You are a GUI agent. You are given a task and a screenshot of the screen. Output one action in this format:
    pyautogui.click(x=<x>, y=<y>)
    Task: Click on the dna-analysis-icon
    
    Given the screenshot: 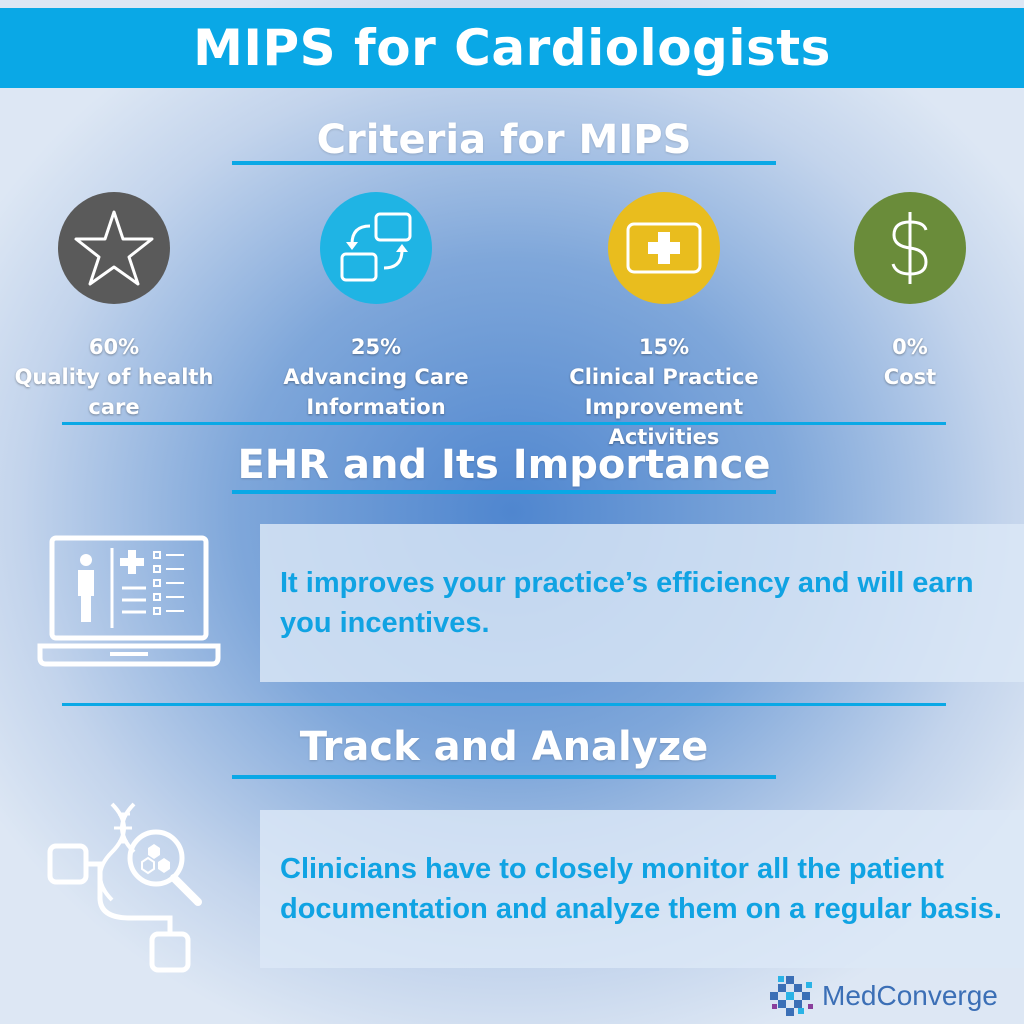 What is the action you would take?
    pyautogui.click(x=125, y=890)
    